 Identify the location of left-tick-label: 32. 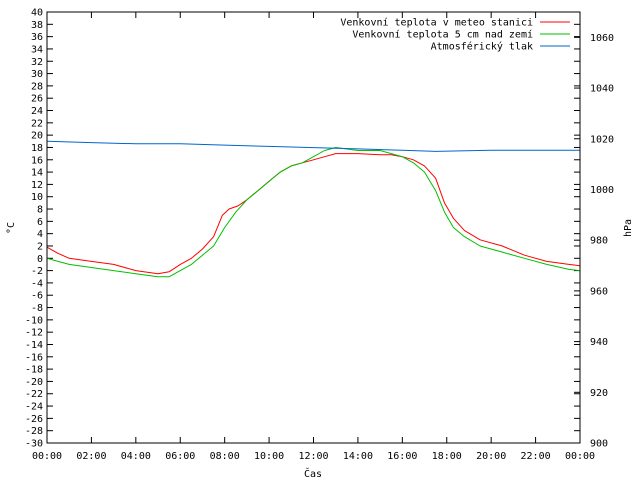
(37, 62).